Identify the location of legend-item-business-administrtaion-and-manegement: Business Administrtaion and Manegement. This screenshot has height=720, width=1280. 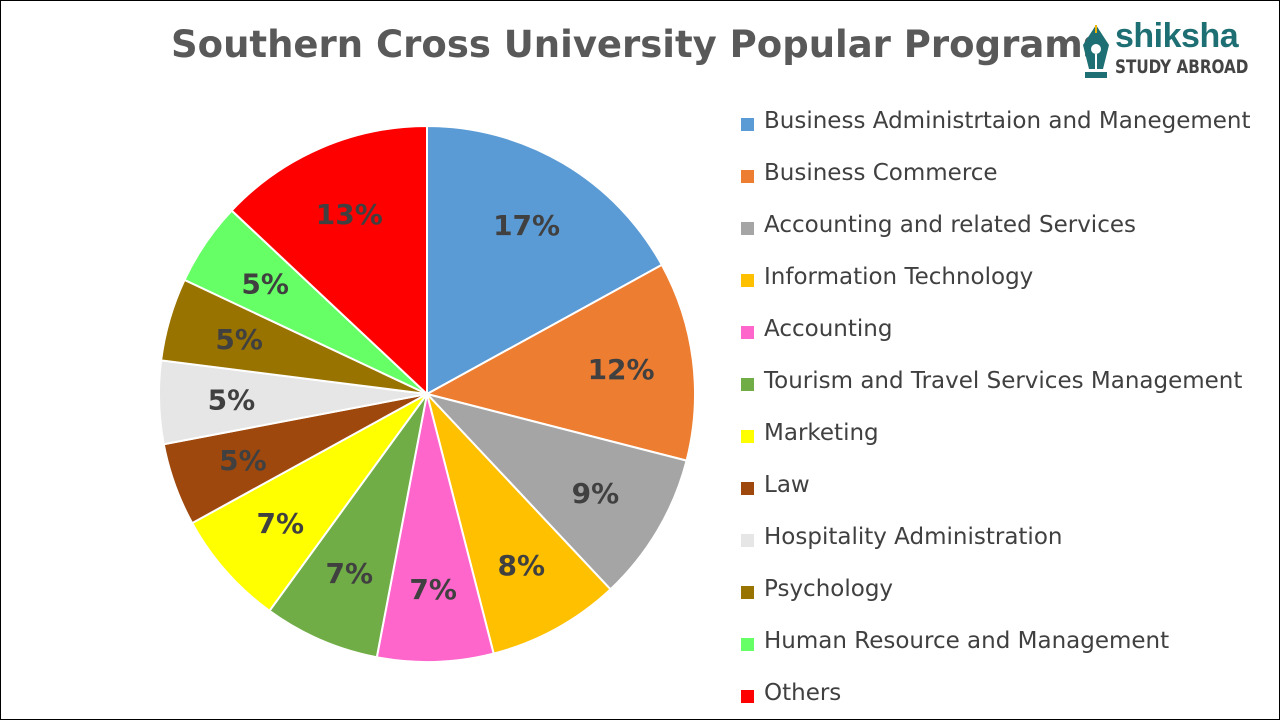
(1008, 124).